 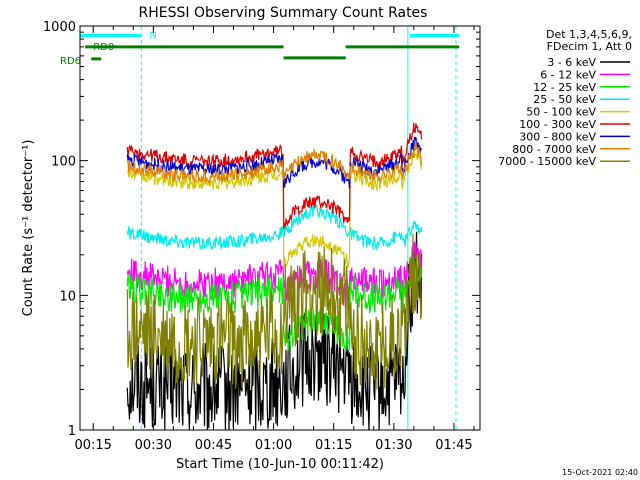 I want to click on legend-label: 12 - 25 keV, so click(x=564, y=87).